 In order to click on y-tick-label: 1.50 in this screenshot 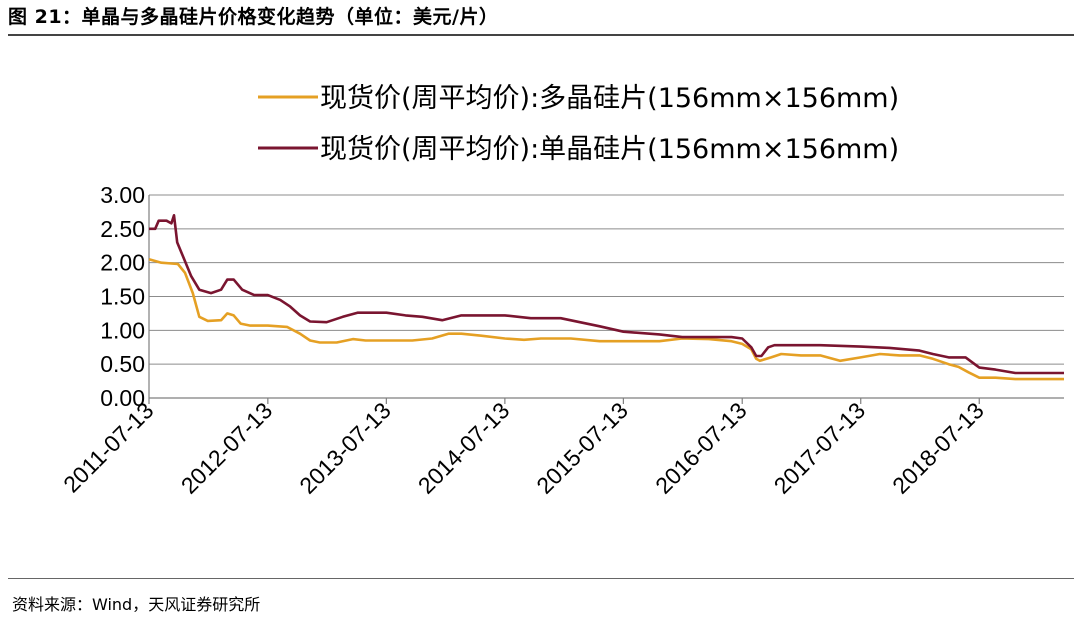, I will do `click(122, 297)`.